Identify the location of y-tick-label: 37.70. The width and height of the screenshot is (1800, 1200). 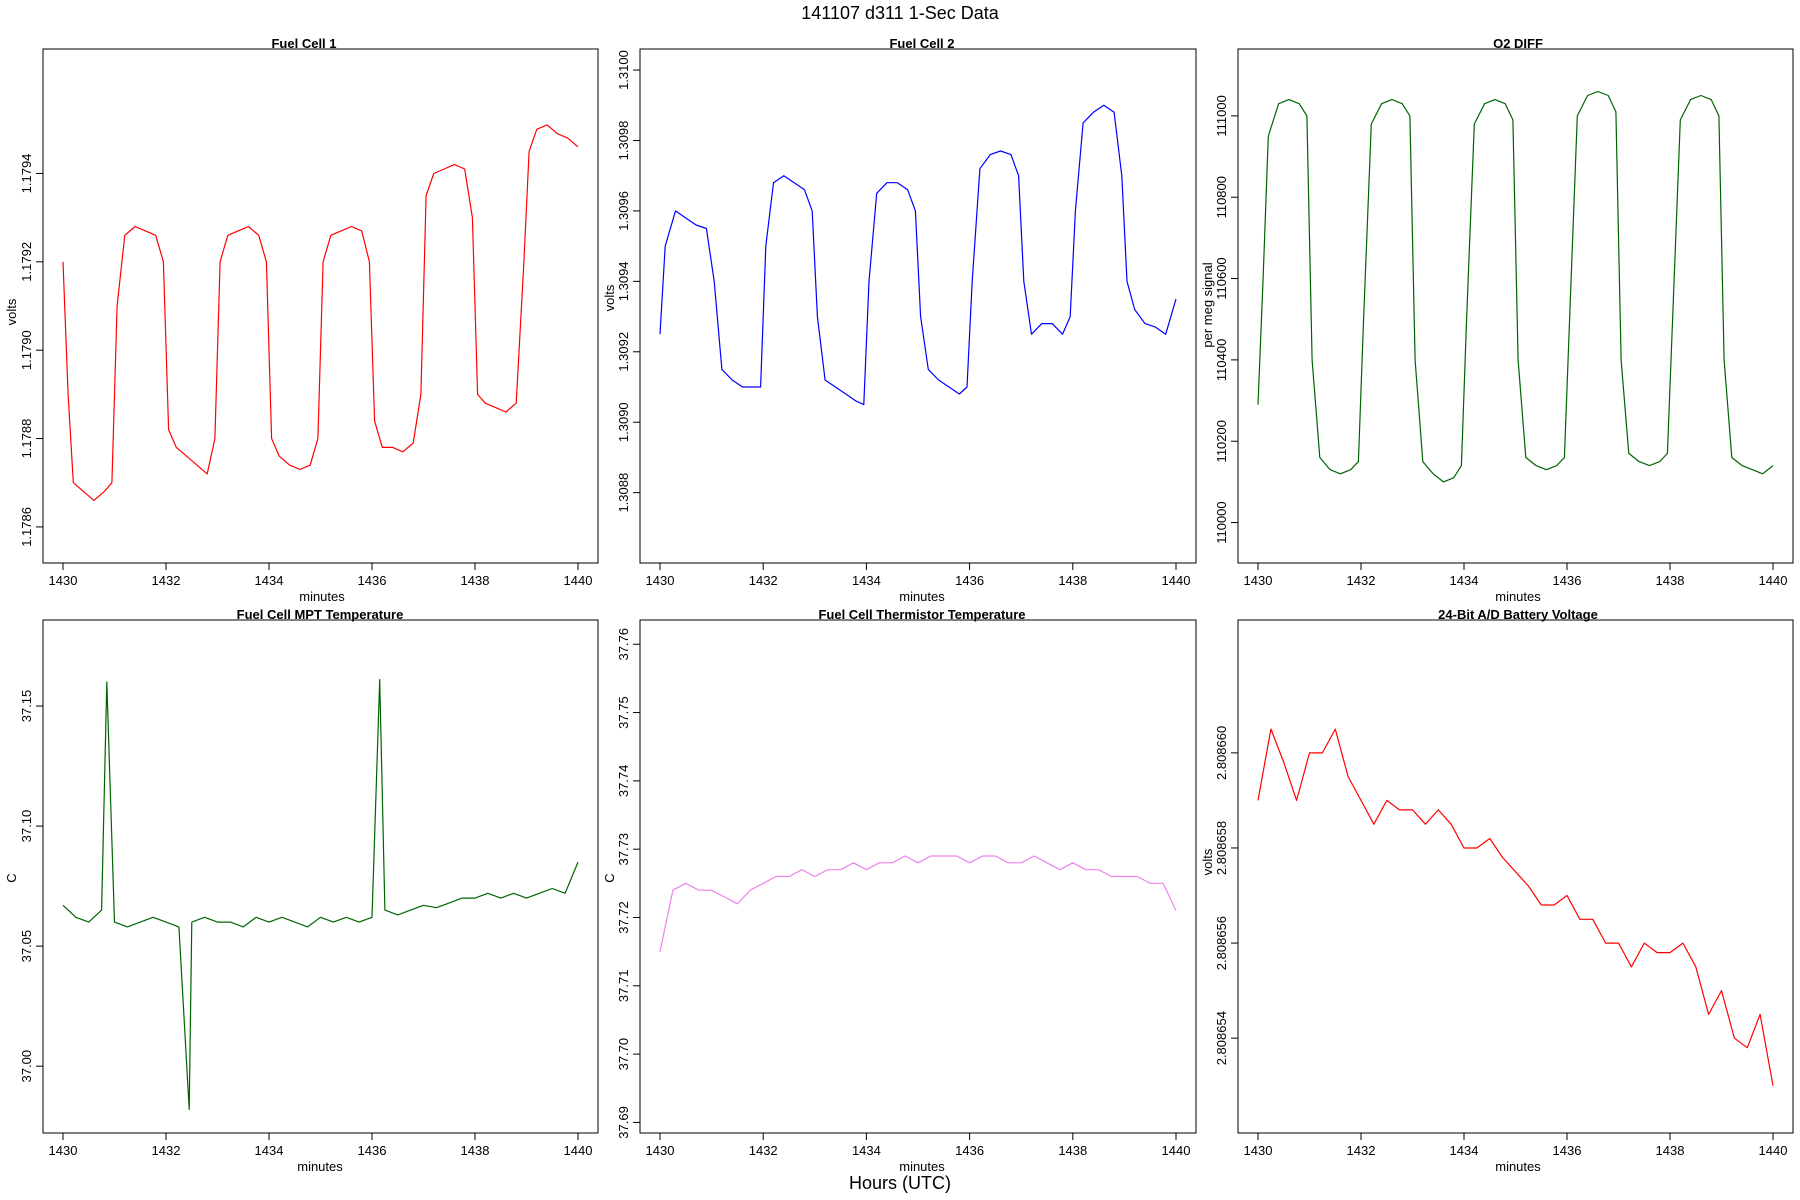
(623, 1054).